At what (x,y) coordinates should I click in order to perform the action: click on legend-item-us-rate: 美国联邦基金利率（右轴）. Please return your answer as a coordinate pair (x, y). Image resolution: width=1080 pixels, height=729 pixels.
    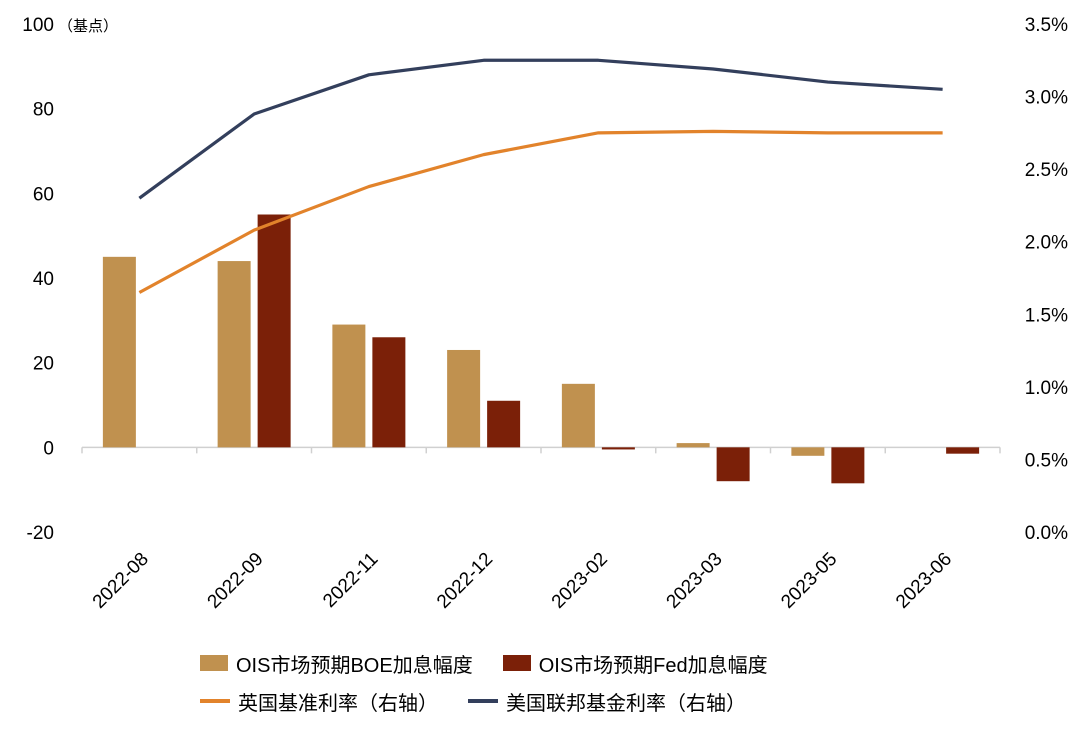
    Looking at the image, I should click on (607, 701).